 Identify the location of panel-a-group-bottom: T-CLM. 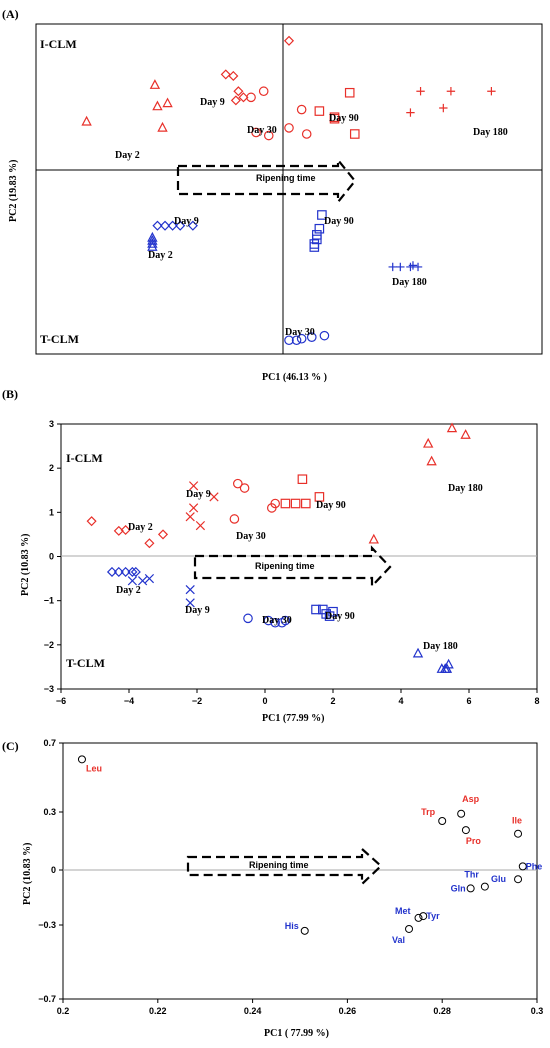
(59, 339).